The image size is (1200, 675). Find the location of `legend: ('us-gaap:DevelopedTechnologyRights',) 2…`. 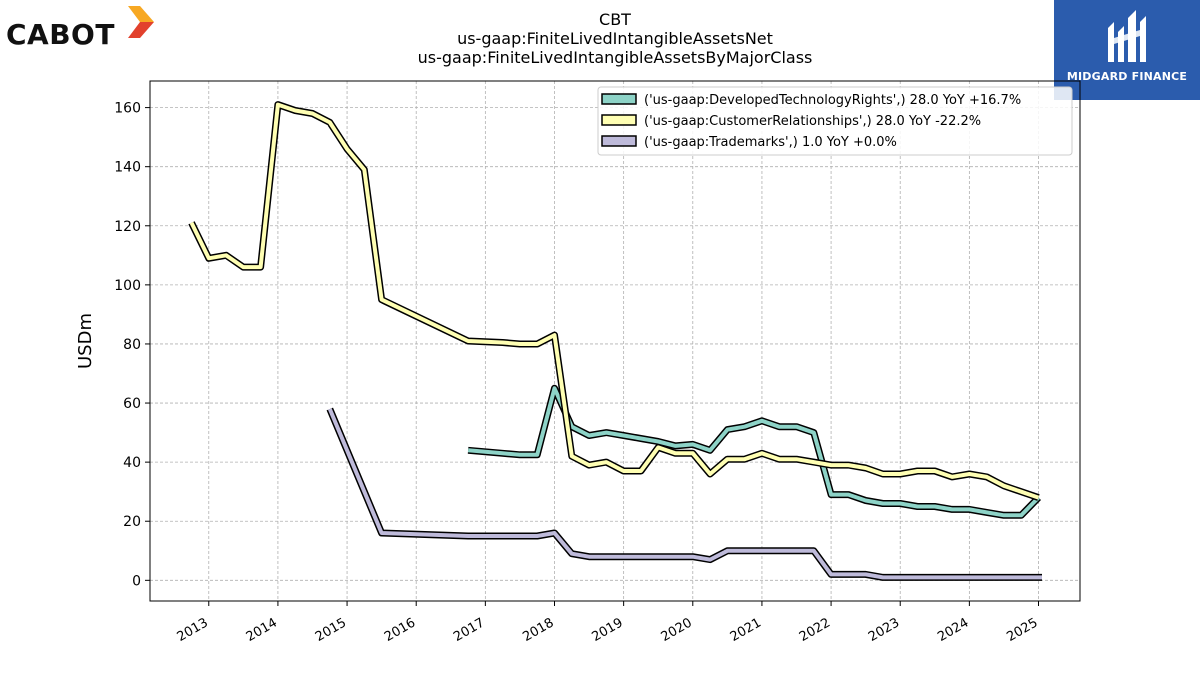

legend: ('us-gaap:DevelopedTechnologyRights',) 2… is located at coordinates (835, 121).